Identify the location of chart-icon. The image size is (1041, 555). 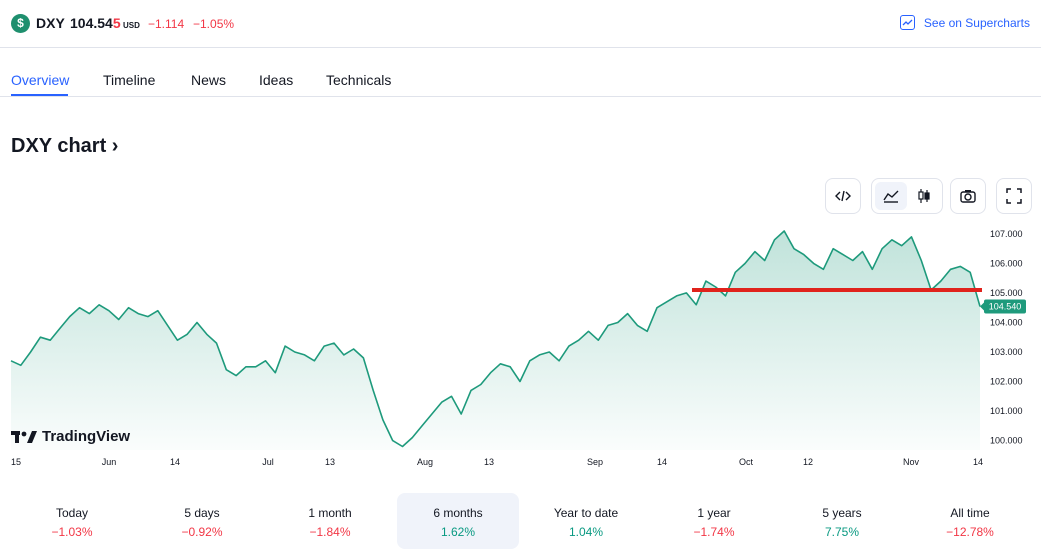
(907, 22).